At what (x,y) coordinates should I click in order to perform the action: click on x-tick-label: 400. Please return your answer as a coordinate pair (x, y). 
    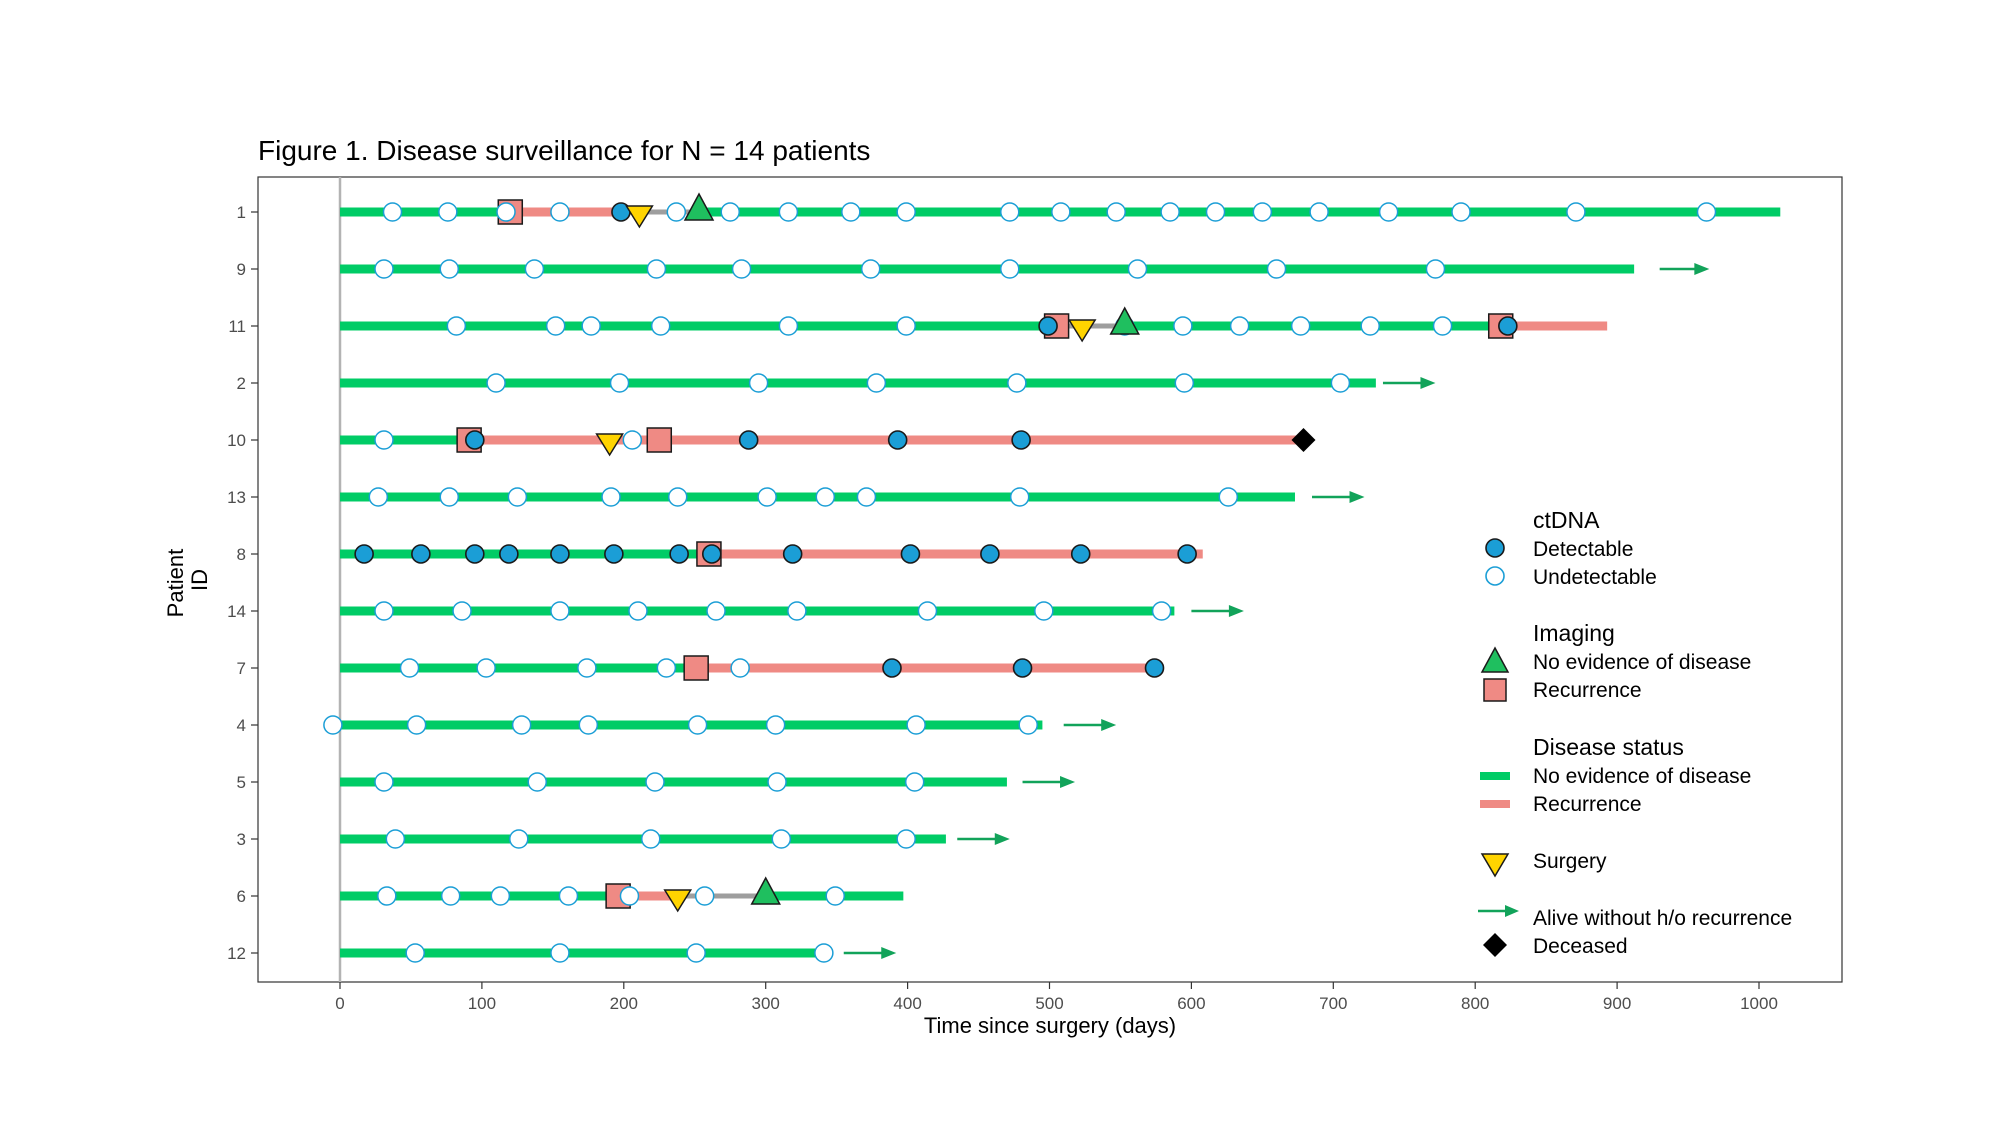
    Looking at the image, I should click on (907, 1003).